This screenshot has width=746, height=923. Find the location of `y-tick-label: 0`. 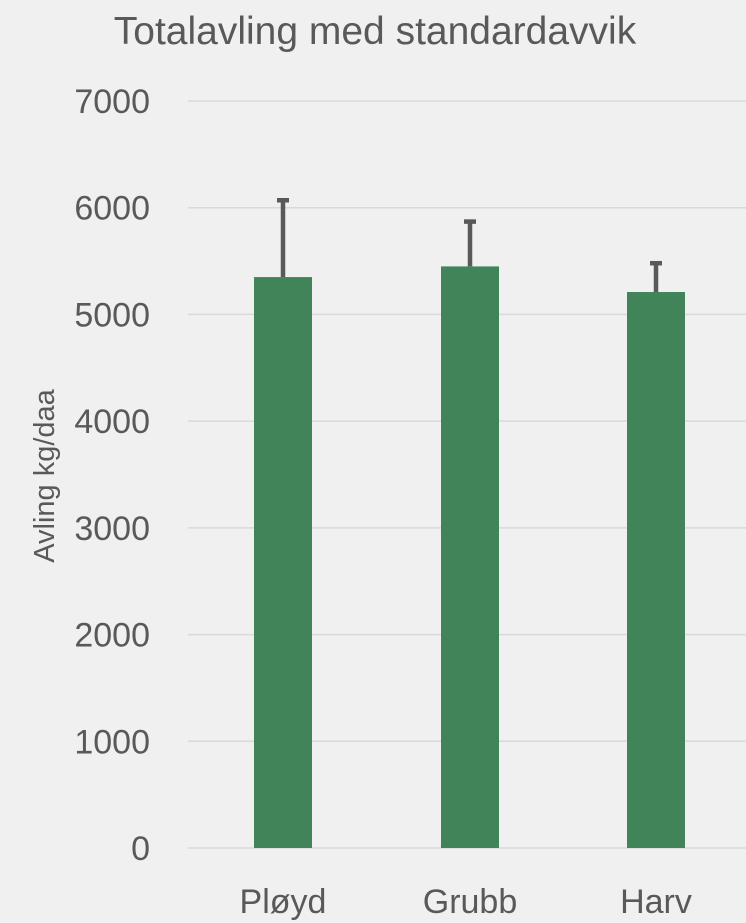

y-tick-label: 0 is located at coordinates (140, 849).